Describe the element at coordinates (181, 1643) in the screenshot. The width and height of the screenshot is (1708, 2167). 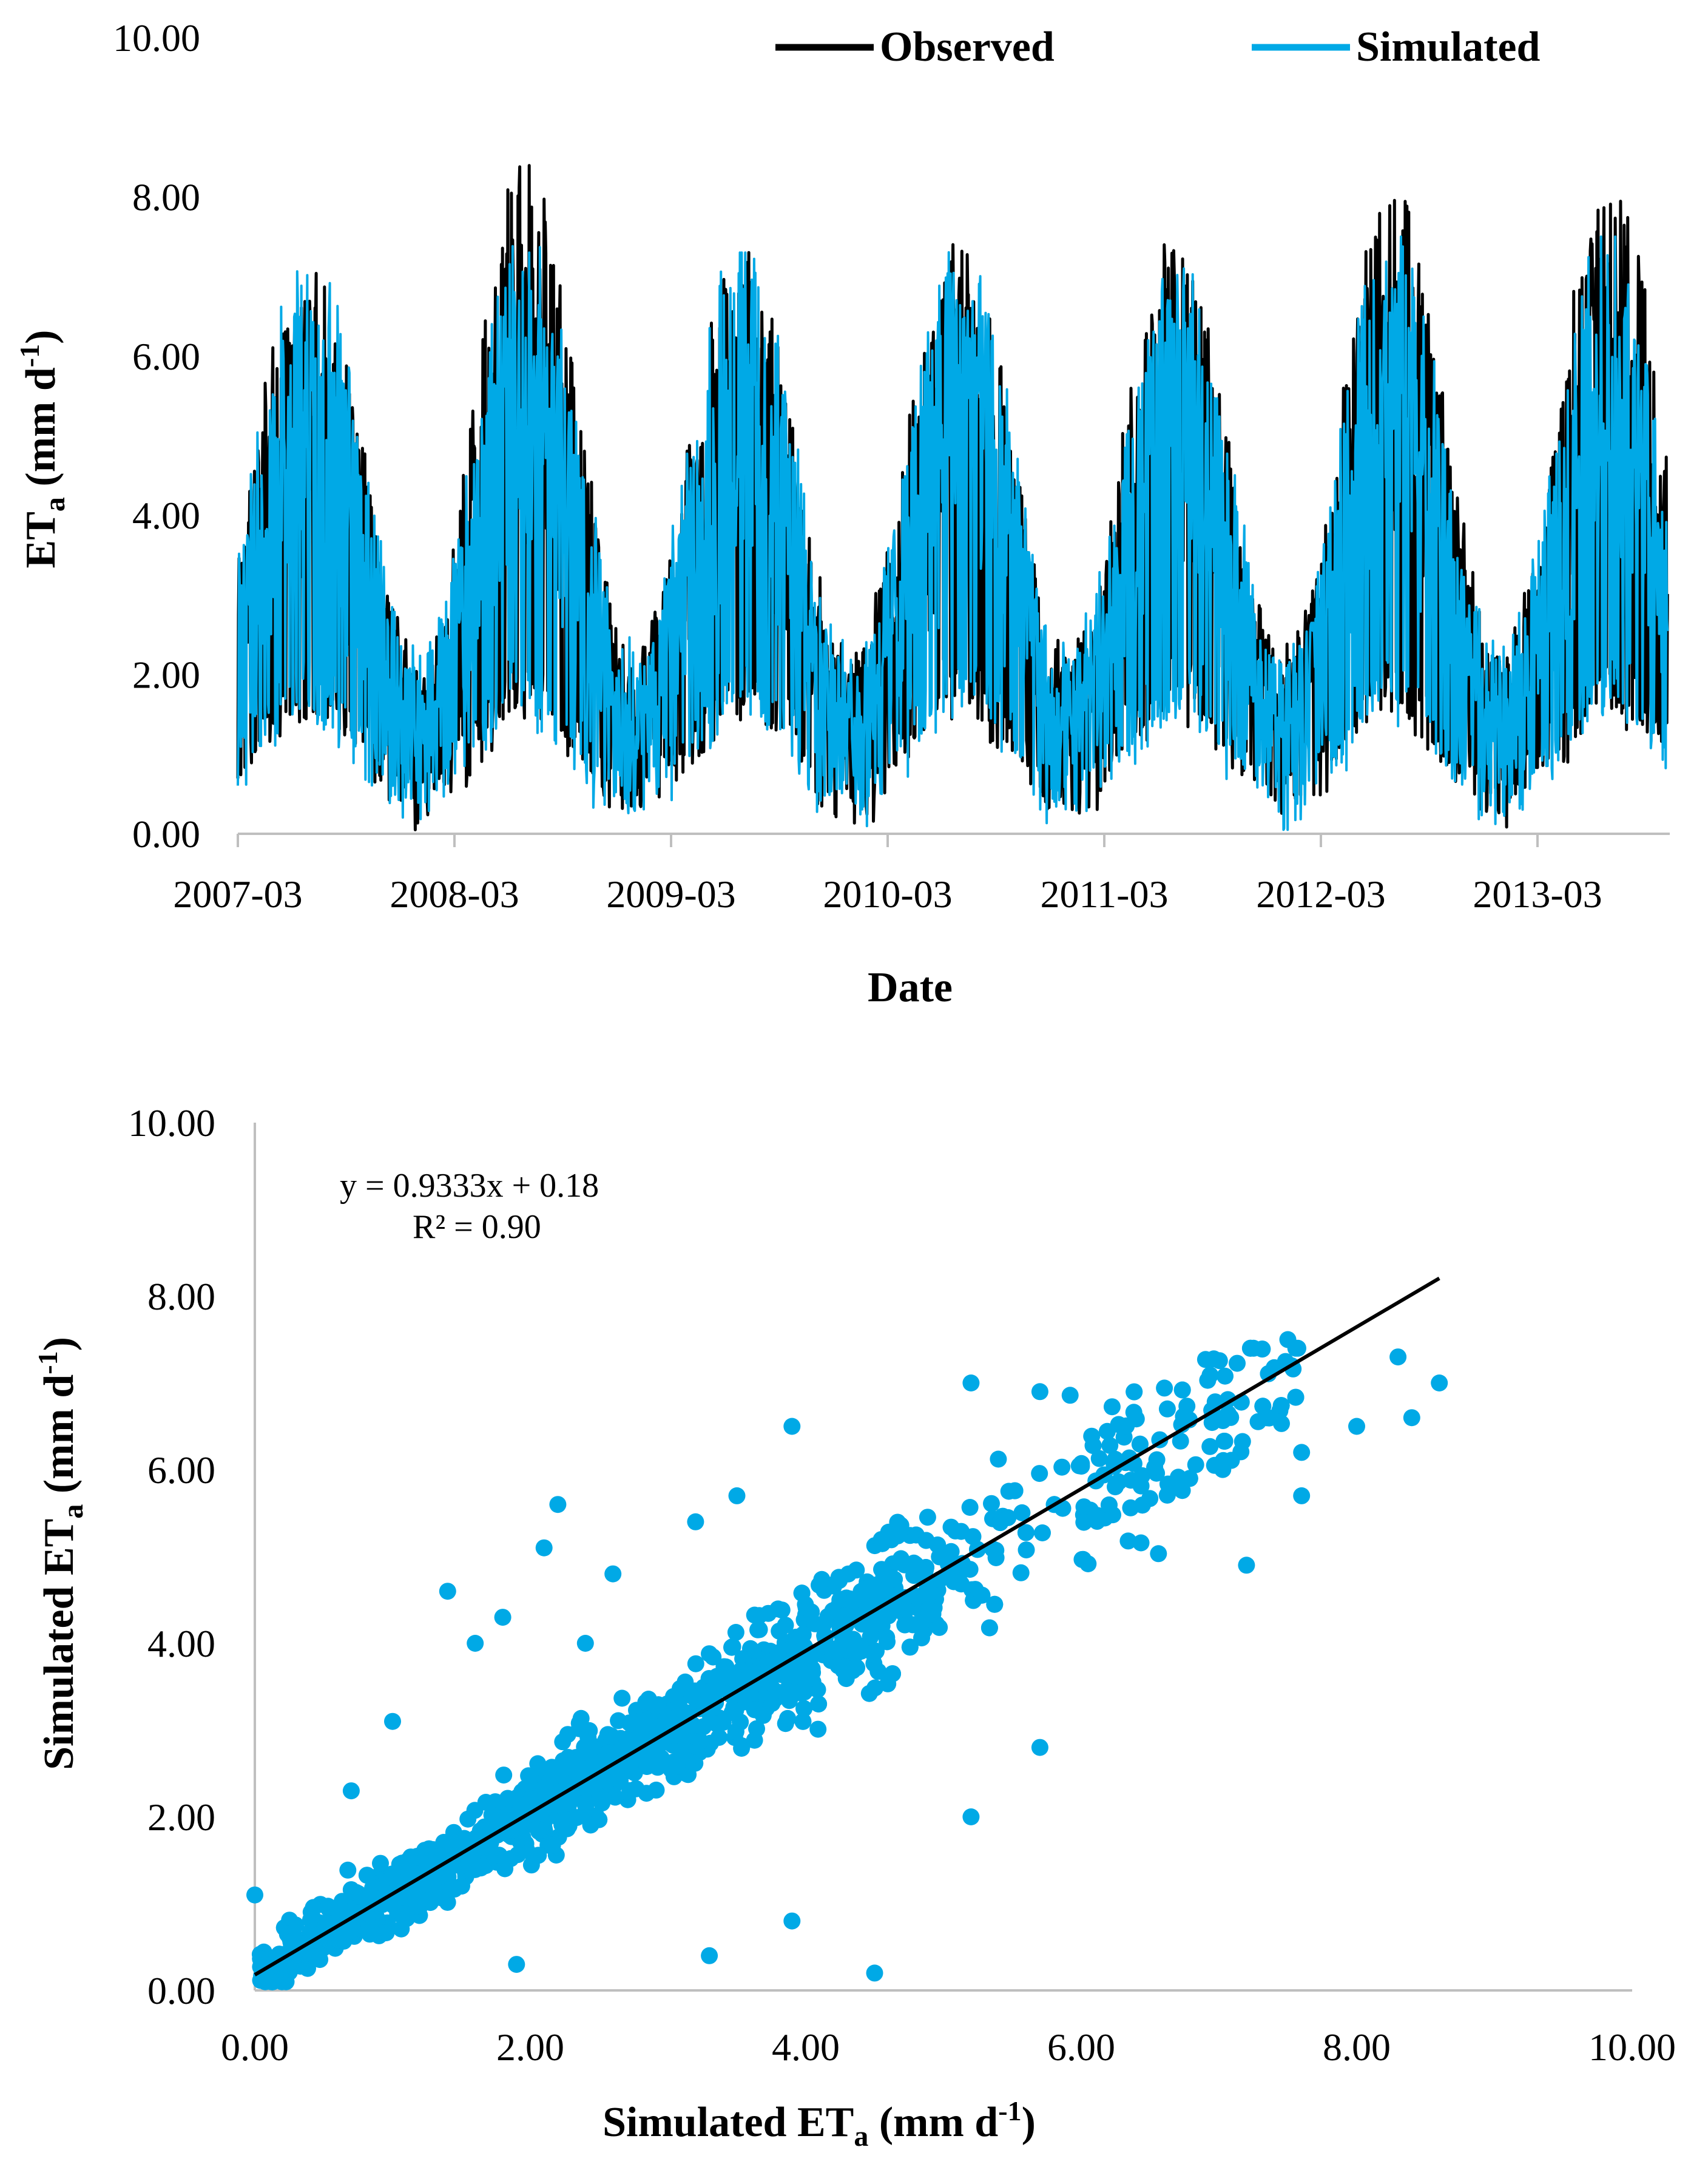
I see `sc-y-tick-label: 4.00` at that location.